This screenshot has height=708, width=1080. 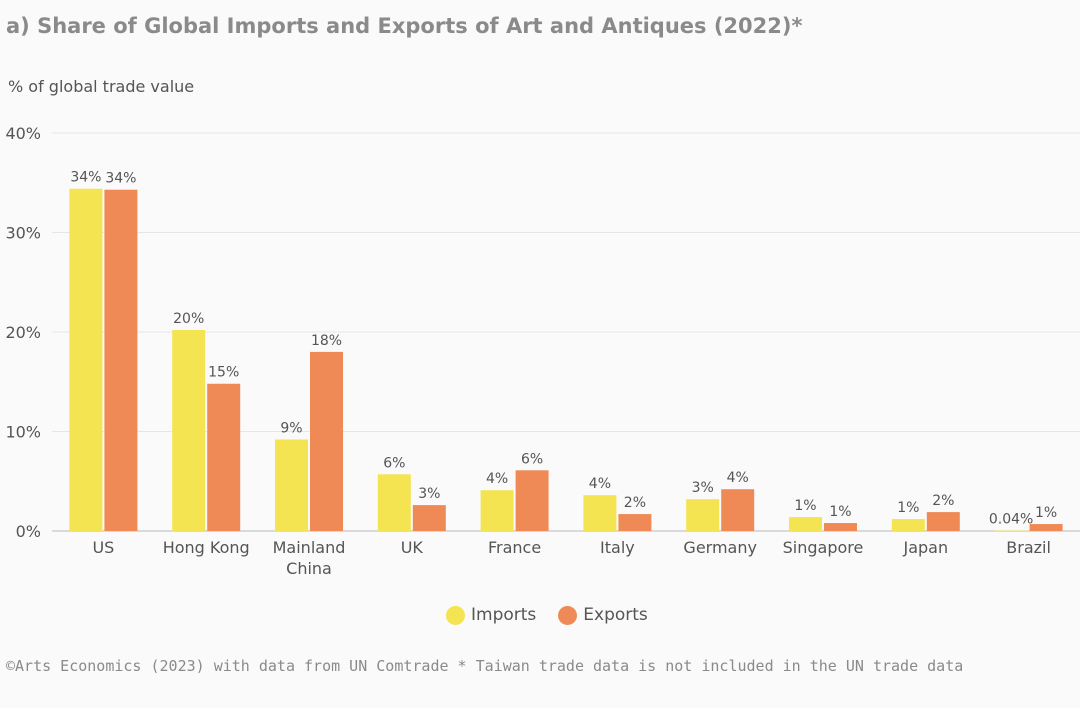 What do you see at coordinates (309, 547) in the screenshot?
I see `x-tick-label: Mainland` at bounding box center [309, 547].